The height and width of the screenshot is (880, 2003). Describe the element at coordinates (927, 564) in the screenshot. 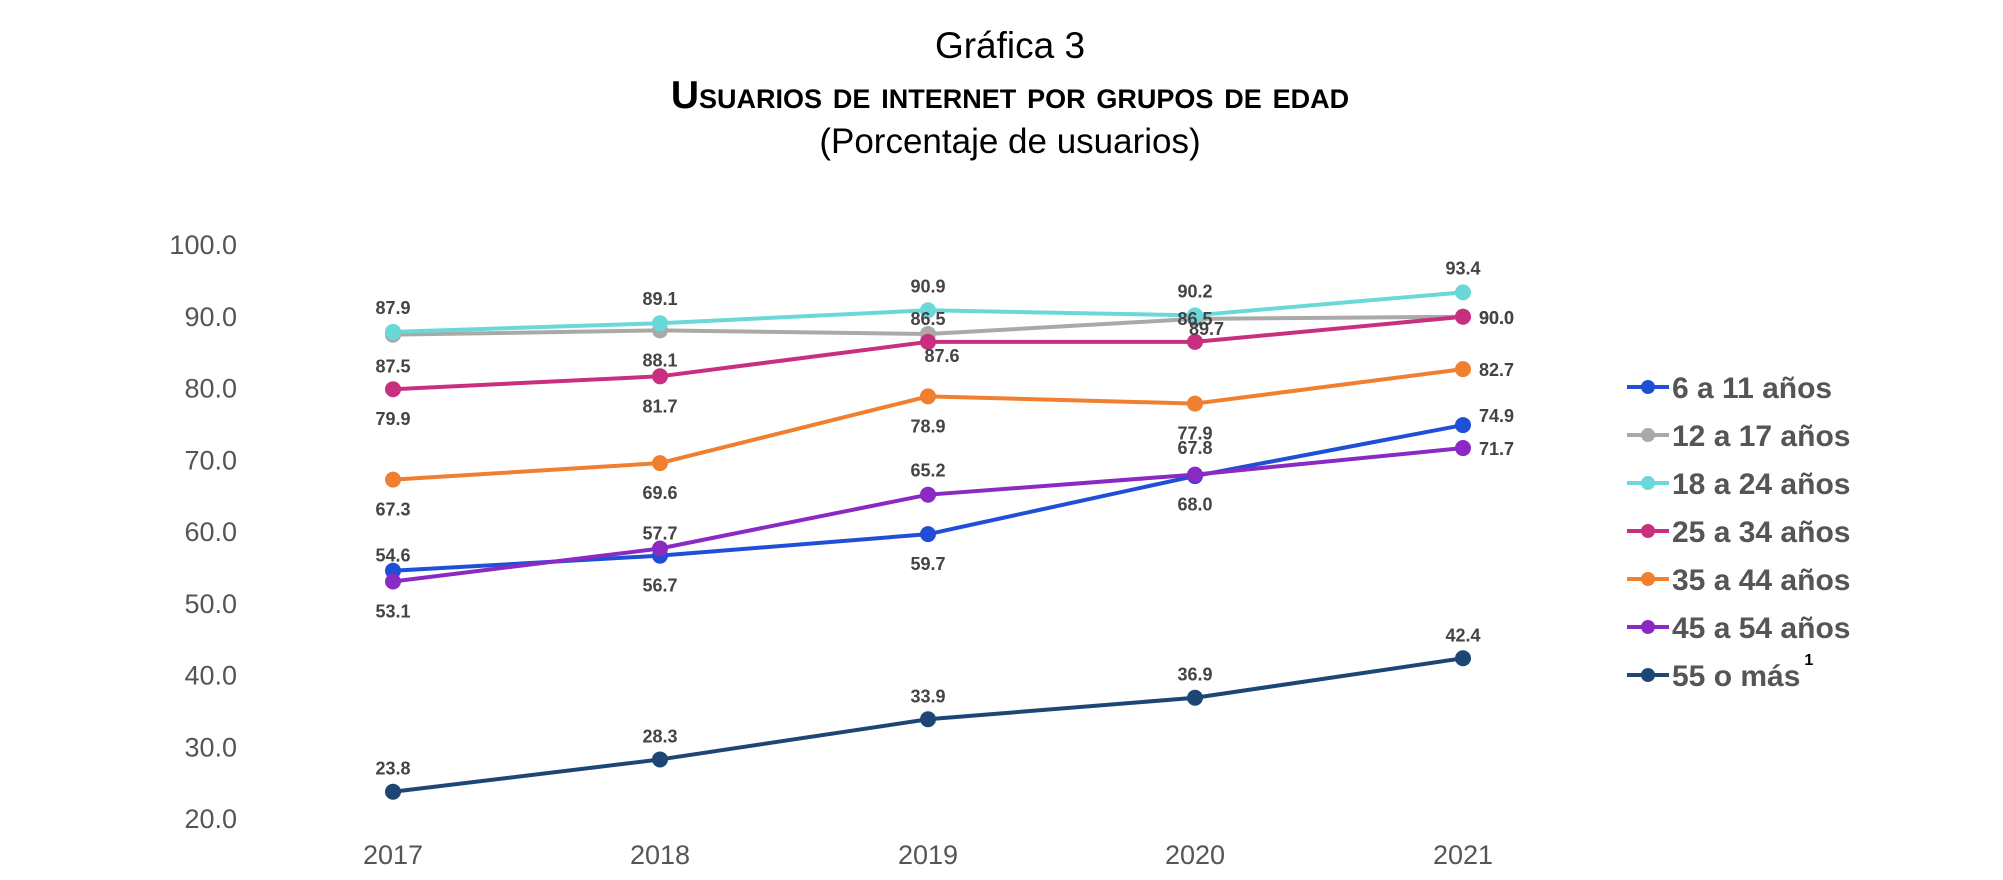

I see `data-label-6-a-11-anos: 59.7` at that location.